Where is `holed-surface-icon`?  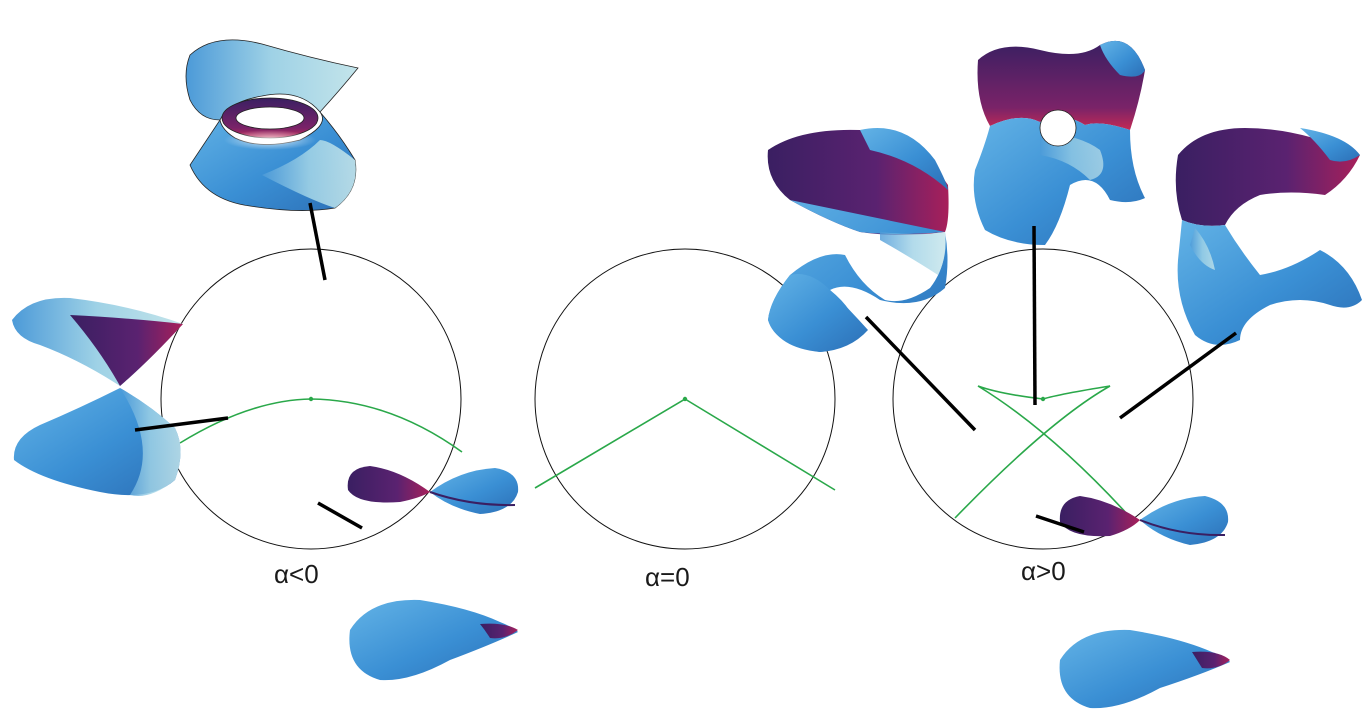 holed-surface-icon is located at coordinates (1059, 143).